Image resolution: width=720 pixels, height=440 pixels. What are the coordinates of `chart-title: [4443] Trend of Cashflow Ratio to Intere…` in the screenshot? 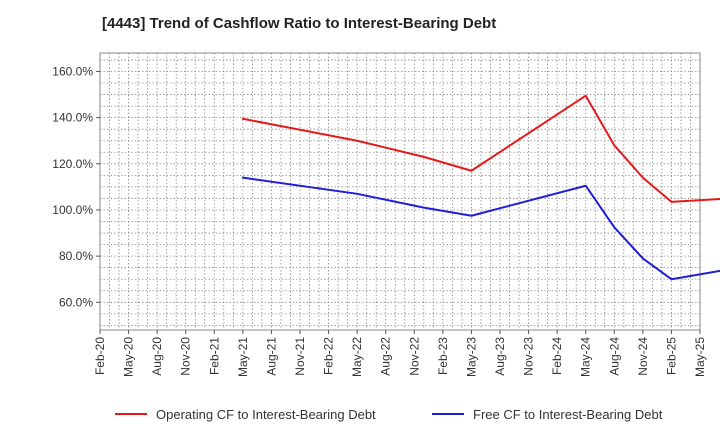 It's located at (299, 23).